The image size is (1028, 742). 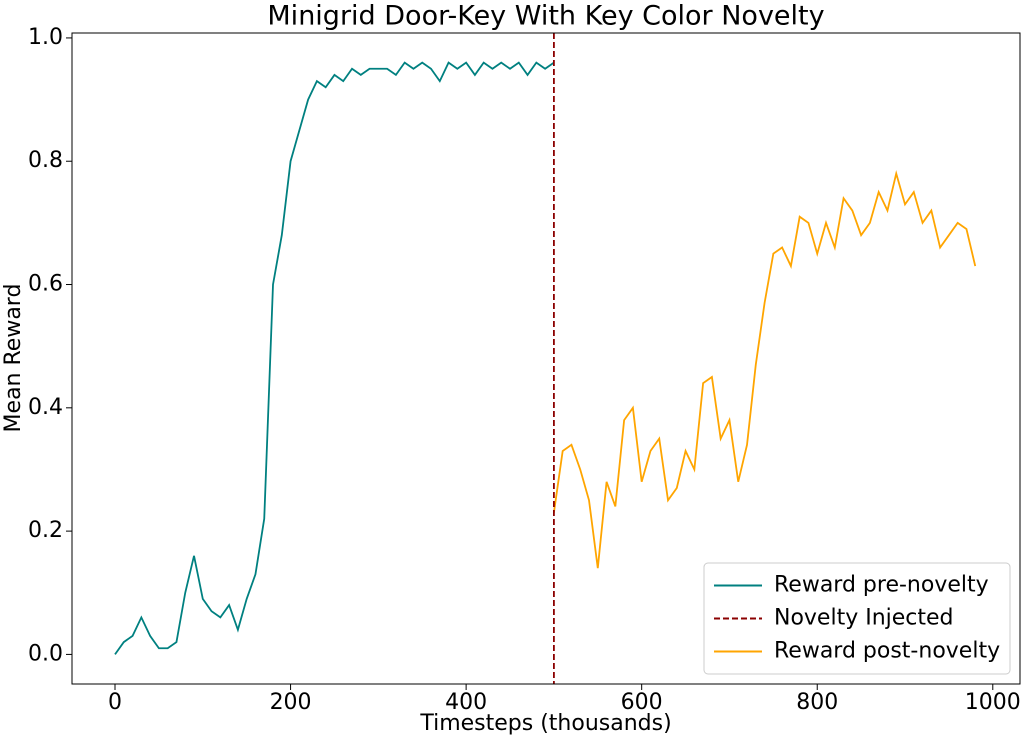 What do you see at coordinates (45, 160) in the screenshot?
I see `y-tick-label: 0.8` at bounding box center [45, 160].